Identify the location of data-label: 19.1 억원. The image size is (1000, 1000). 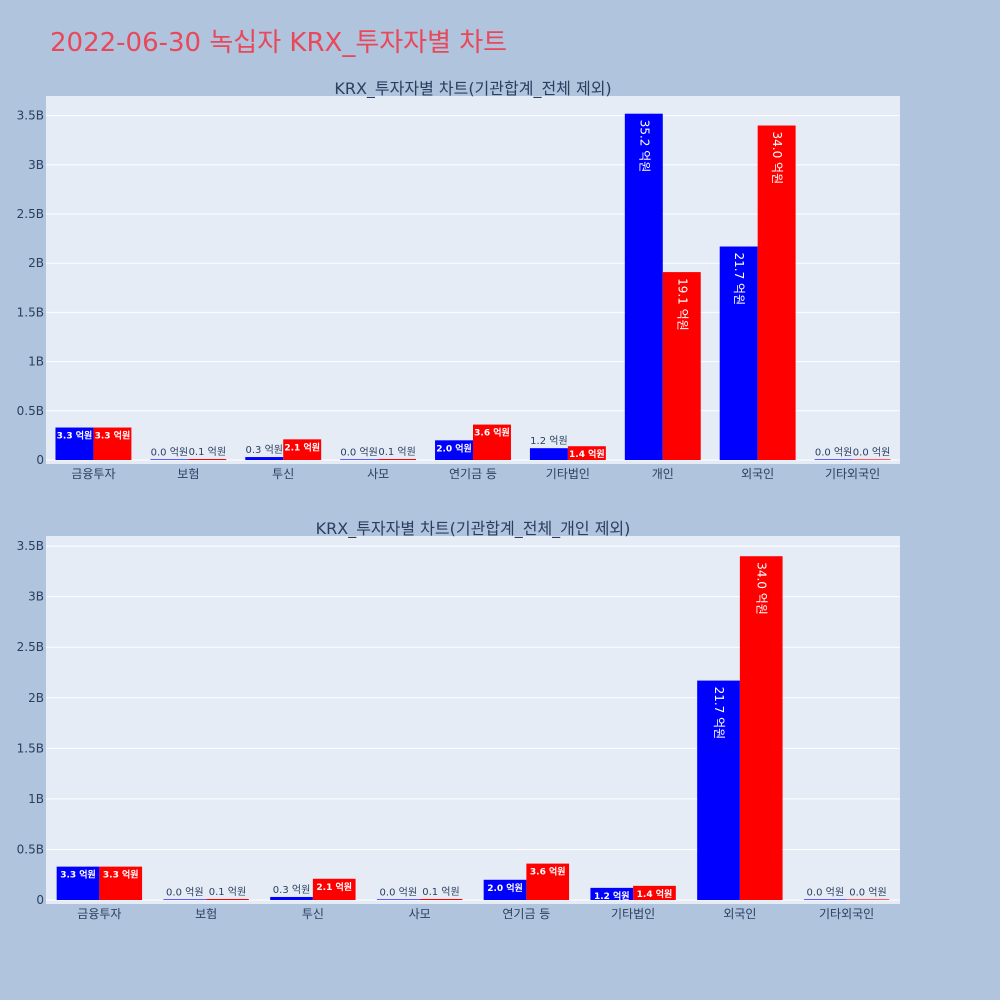
(682, 304).